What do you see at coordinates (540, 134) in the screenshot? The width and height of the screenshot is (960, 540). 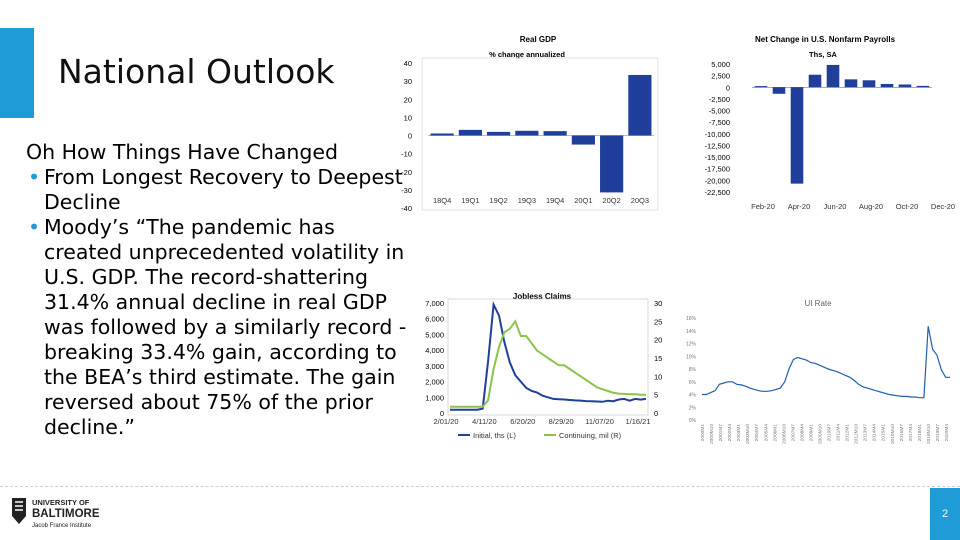 I see `gdp-plot-frame` at bounding box center [540, 134].